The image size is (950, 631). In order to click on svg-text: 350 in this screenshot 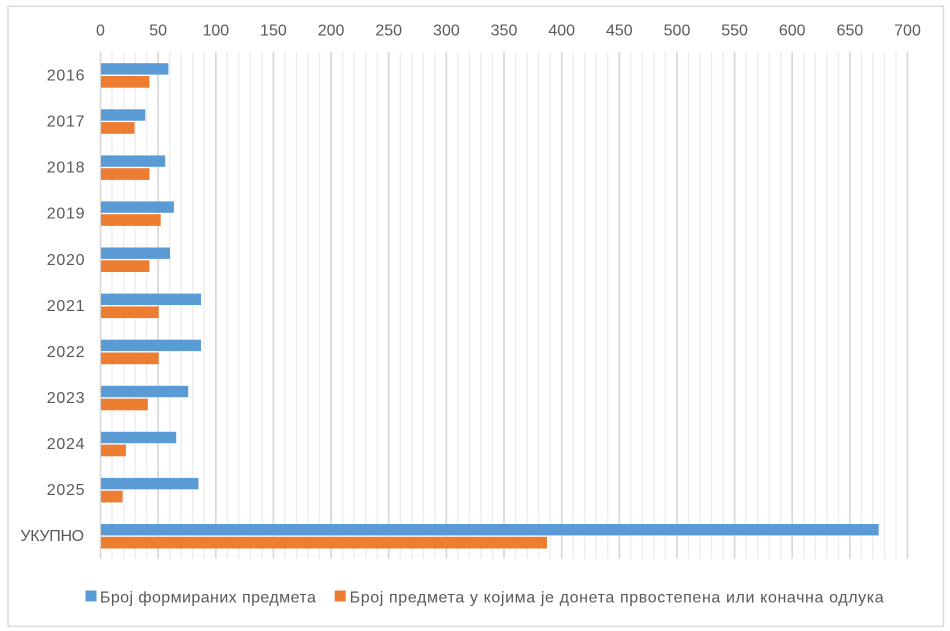, I will do `click(504, 30)`.